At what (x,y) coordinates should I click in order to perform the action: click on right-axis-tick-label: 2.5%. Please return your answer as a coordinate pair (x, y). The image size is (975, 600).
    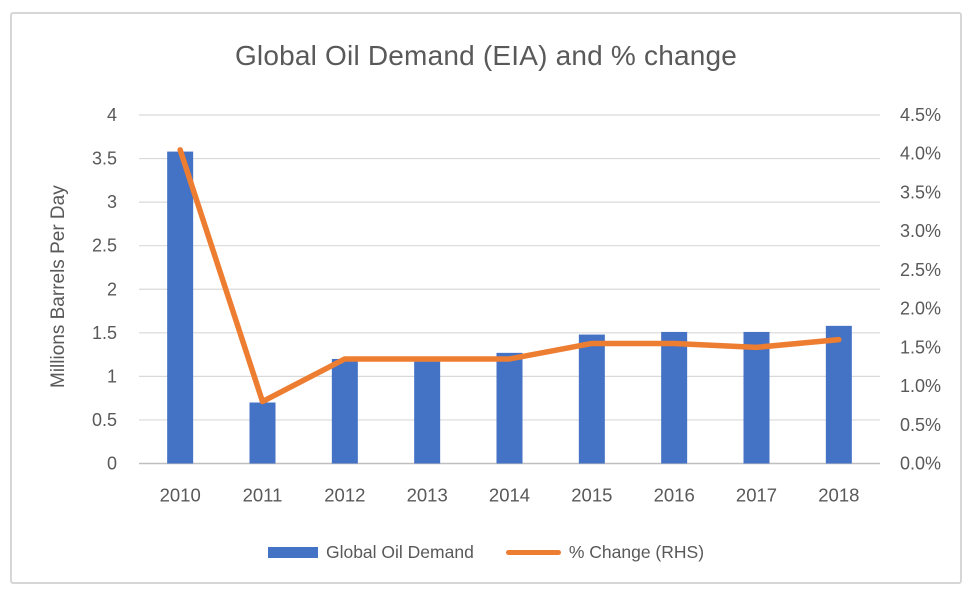
    Looking at the image, I should click on (920, 270).